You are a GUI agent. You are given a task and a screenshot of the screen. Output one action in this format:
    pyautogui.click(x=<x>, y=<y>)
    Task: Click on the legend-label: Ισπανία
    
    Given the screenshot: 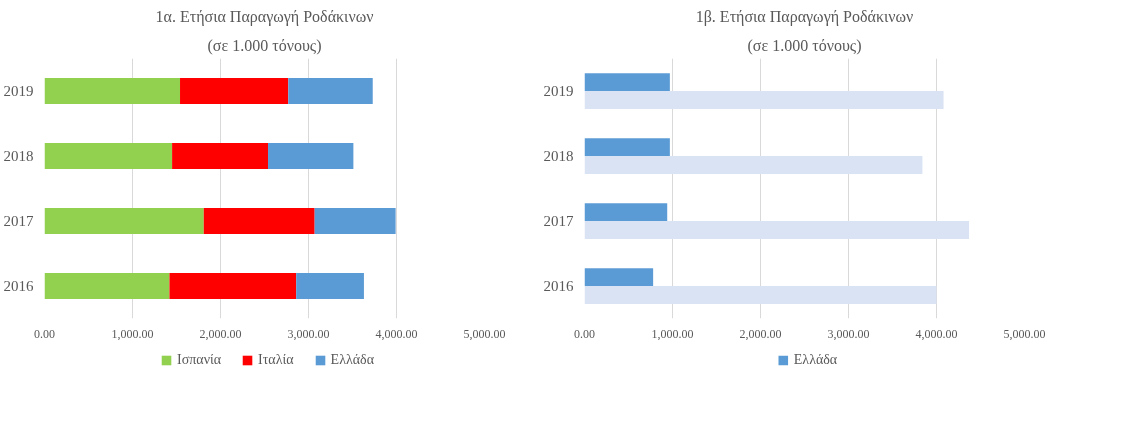 What is the action you would take?
    pyautogui.click(x=199, y=360)
    